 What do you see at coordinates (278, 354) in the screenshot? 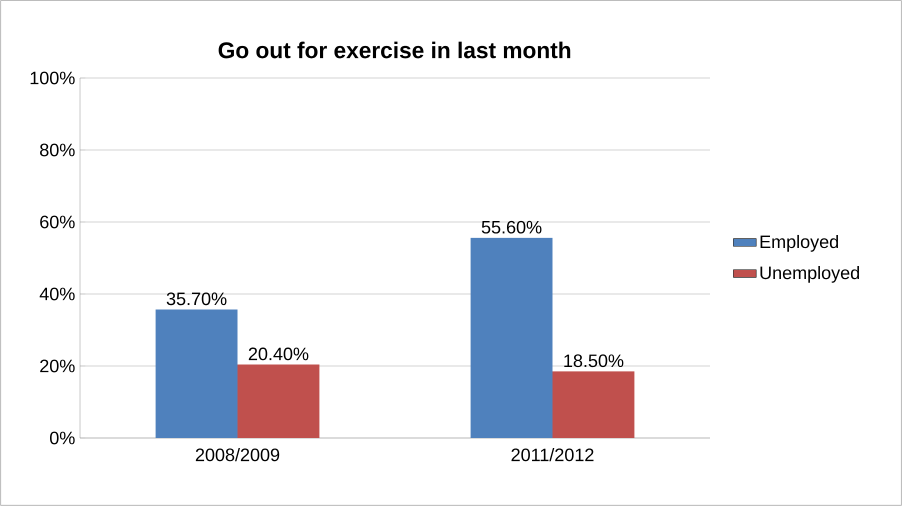
I see `data-label: 20.40%` at bounding box center [278, 354].